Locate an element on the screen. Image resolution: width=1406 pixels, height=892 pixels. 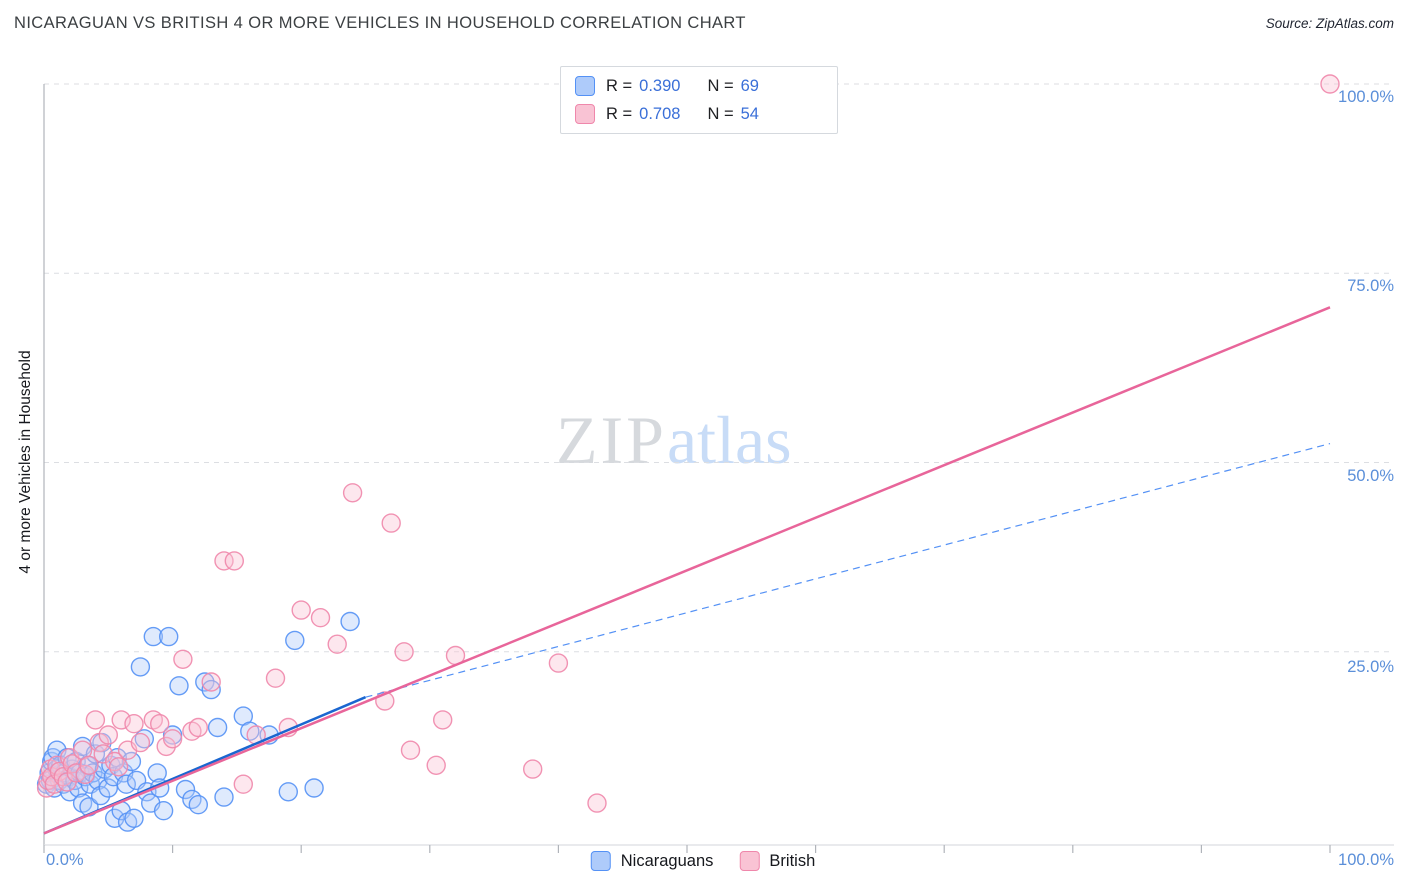
r-value-british: 0.708 is located at coordinates (660, 113).